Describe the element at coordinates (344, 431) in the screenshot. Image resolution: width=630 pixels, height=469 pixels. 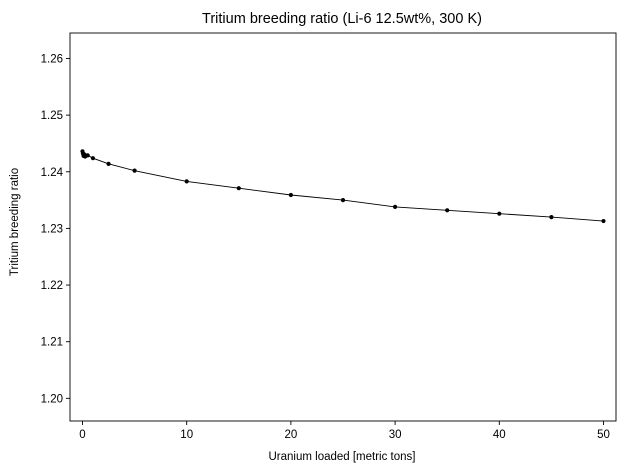
I see `x-axis: 0 10 20 30 40 50` at that location.